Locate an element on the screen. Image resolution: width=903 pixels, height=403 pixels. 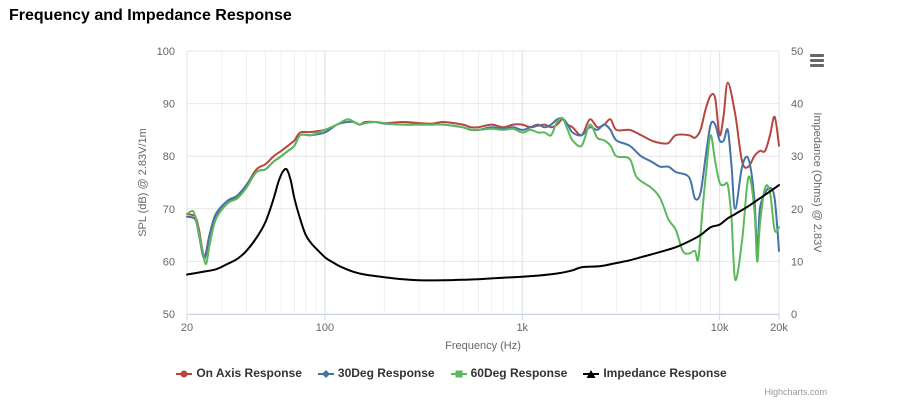
triangle-marker-icon is located at coordinates (591, 373).